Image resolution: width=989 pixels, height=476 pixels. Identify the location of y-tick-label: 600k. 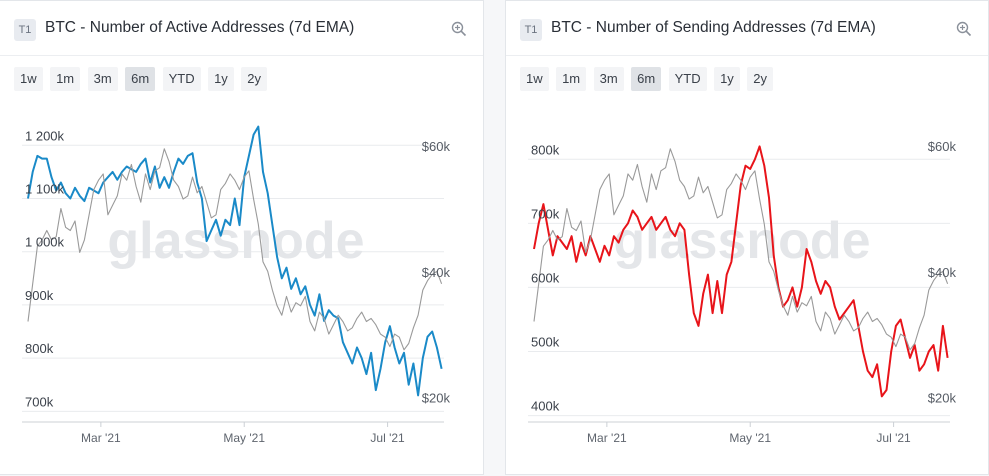
(545, 277).